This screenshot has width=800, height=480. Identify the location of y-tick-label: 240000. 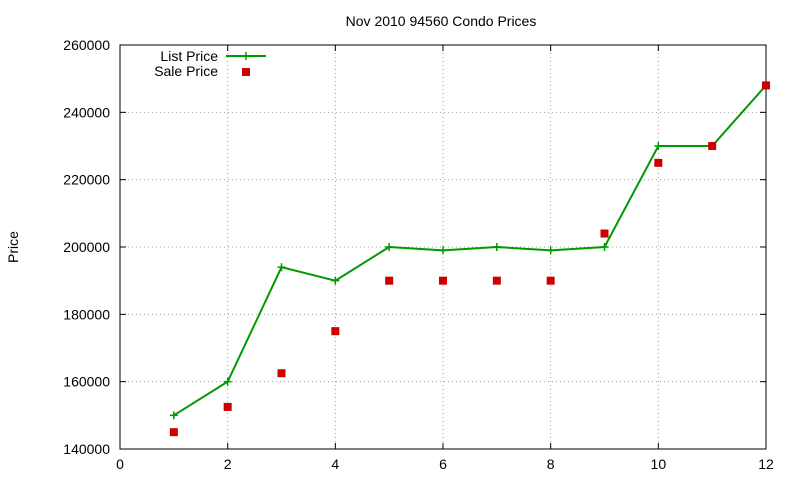
(86, 112).